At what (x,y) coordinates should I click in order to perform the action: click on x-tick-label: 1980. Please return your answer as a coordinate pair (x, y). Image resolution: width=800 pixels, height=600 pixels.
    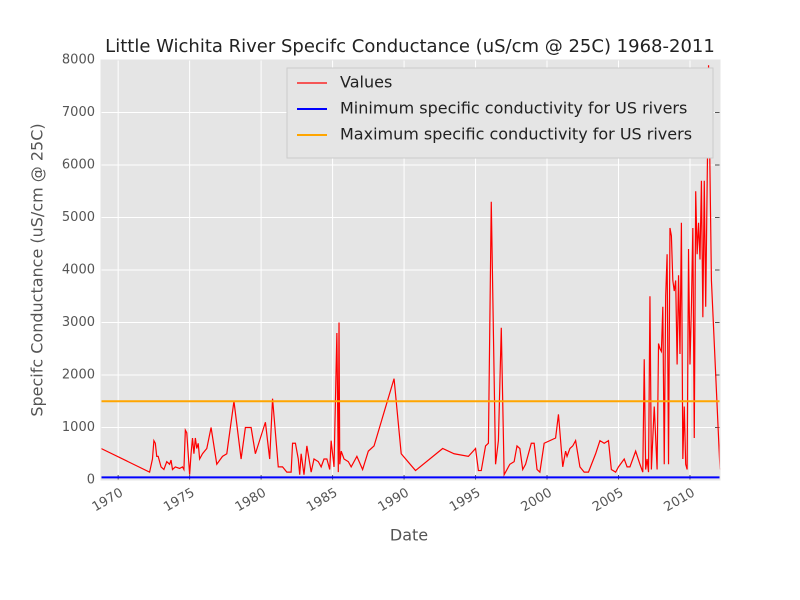
    Looking at the image, I should click on (251, 501).